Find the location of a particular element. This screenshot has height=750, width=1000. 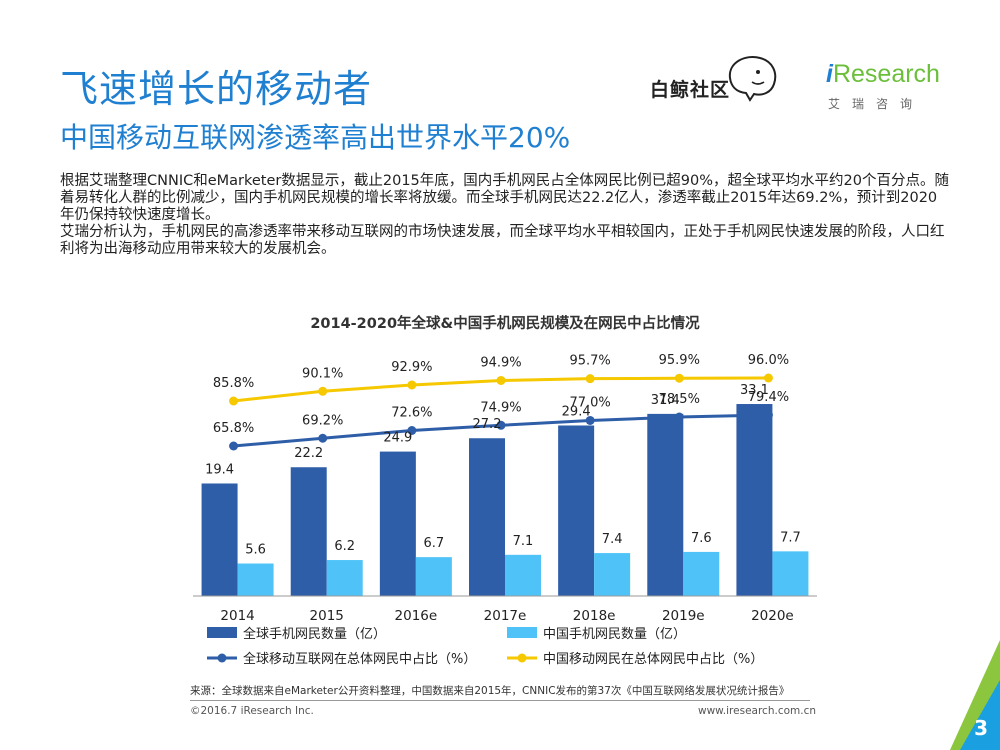

line-label: 69.2% is located at coordinates (322, 420).